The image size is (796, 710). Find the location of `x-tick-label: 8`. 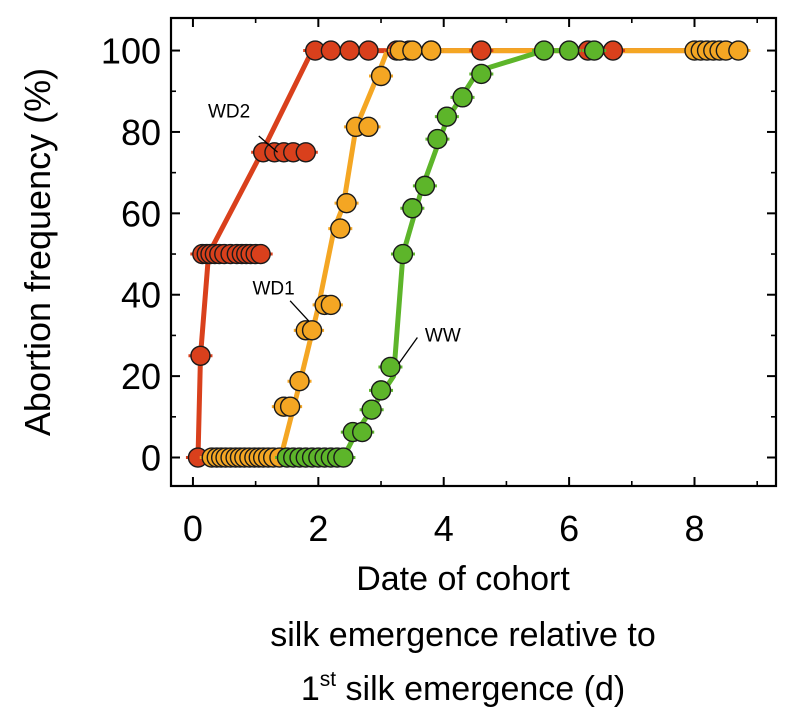

x-tick-label: 8 is located at coordinates (694, 528).